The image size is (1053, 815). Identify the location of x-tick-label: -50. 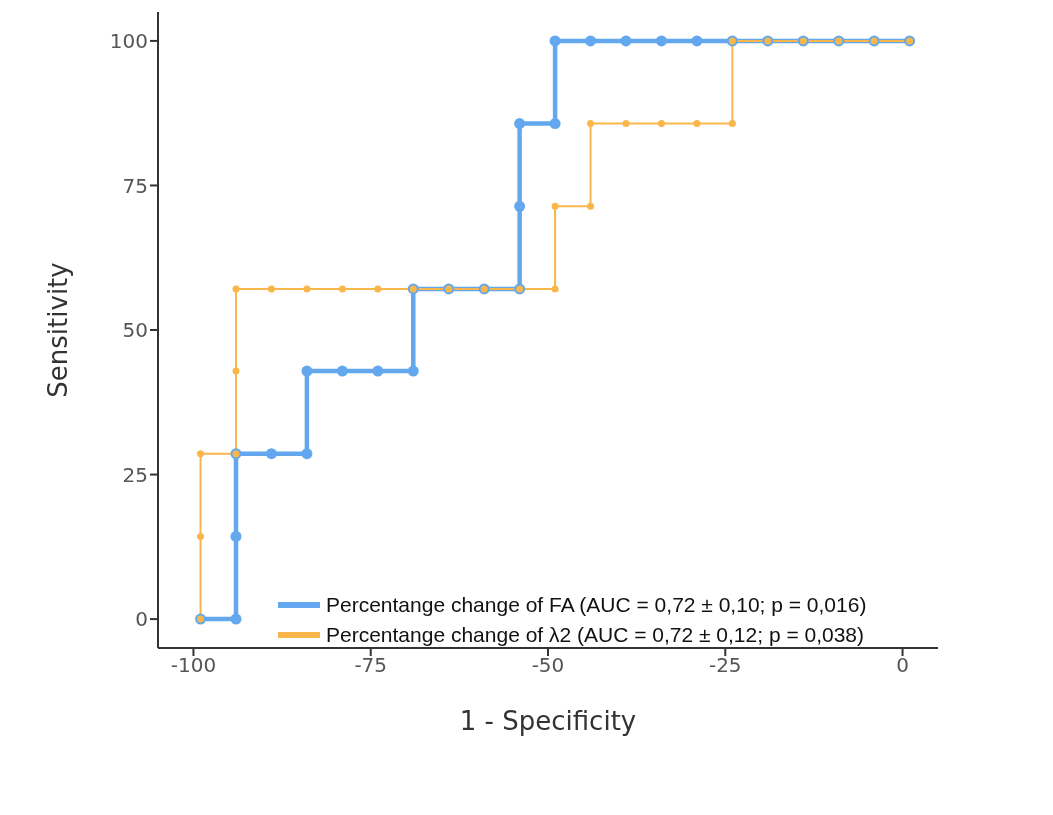
(548, 665).